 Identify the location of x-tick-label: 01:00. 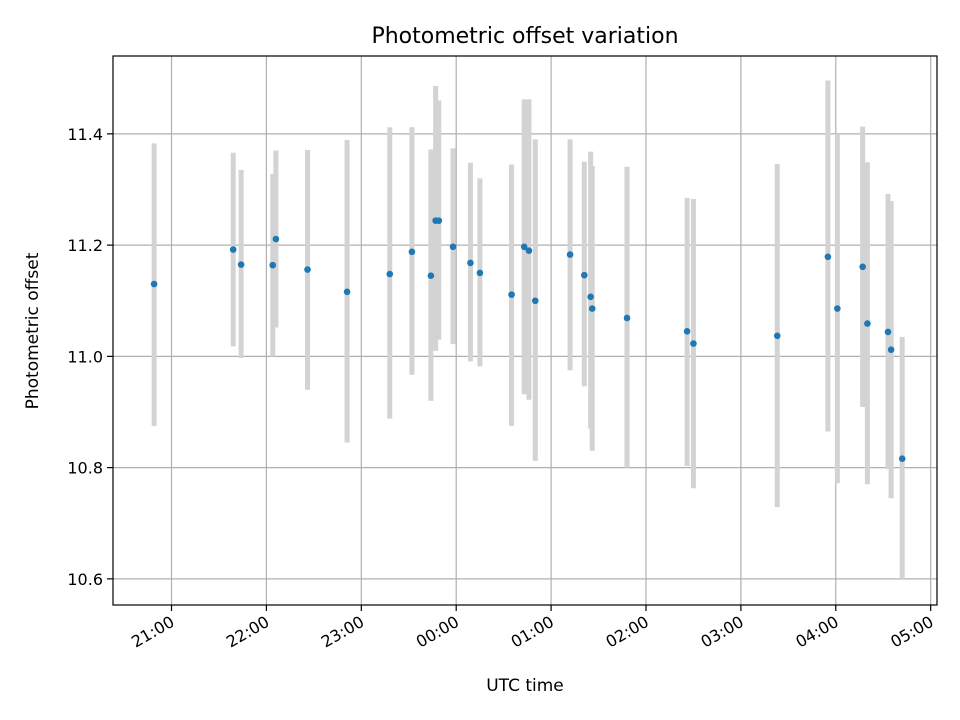
(532, 632).